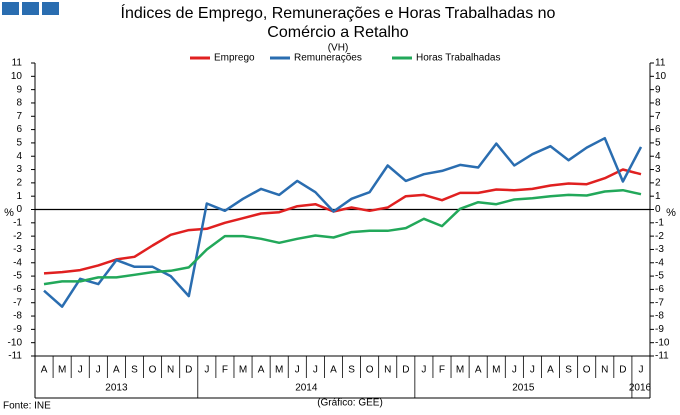  I want to click on source: Fonte: INE, so click(27, 406).